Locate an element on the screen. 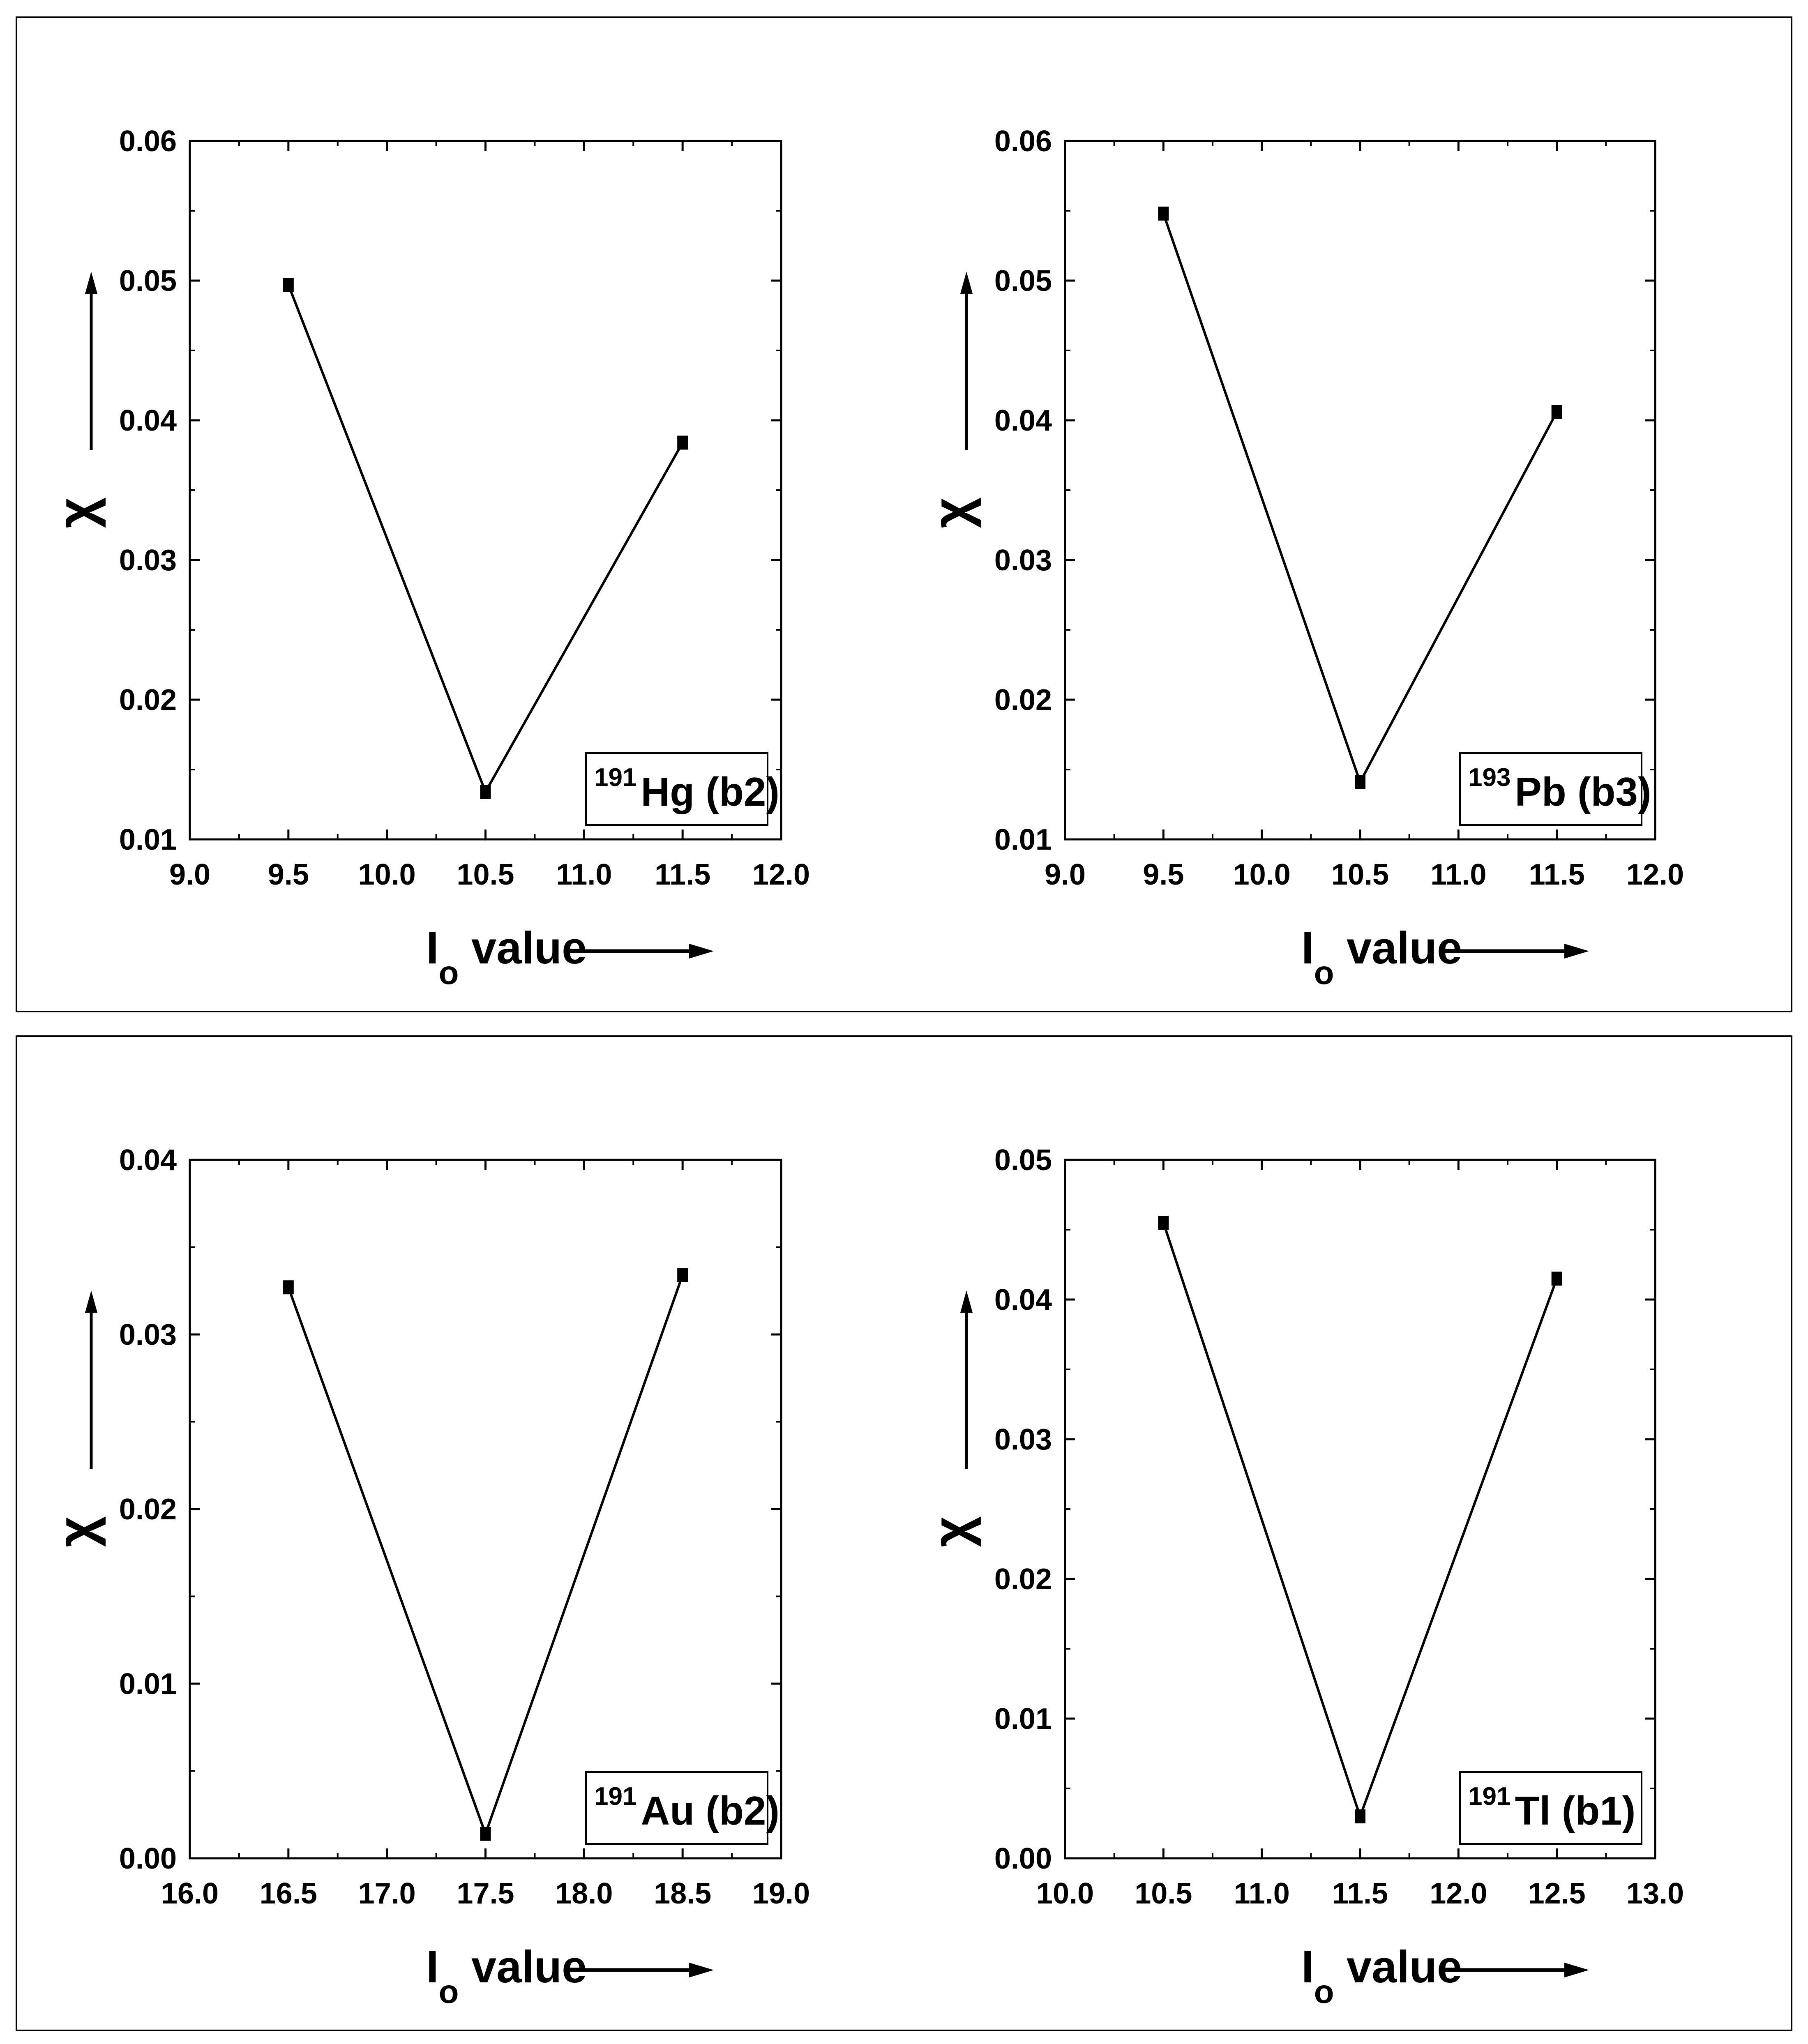 The image size is (1808, 2044). element-name: Pb (b3) is located at coordinates (1583, 792).